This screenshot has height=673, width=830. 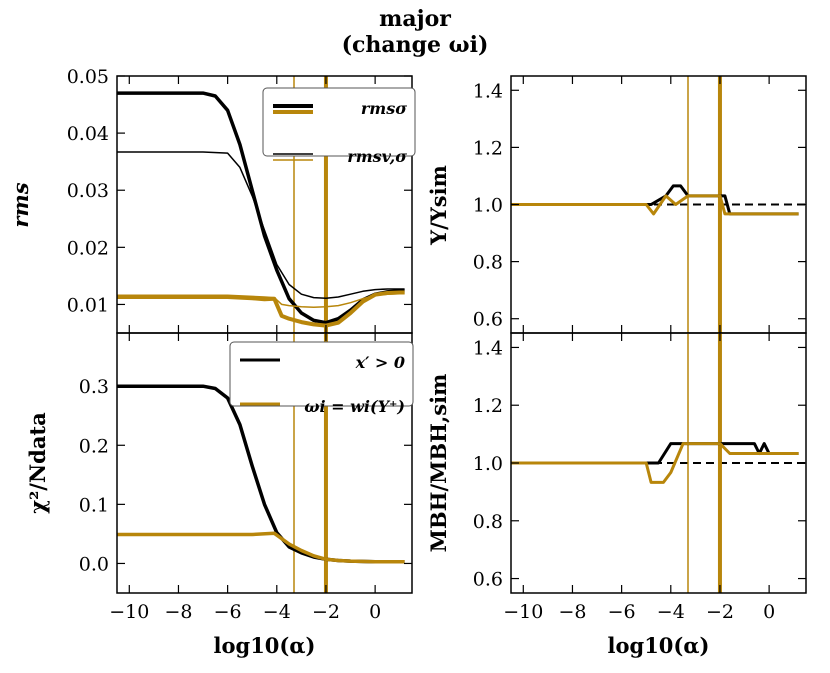 I want to click on ytick-label: 0.3, so click(x=94, y=387).